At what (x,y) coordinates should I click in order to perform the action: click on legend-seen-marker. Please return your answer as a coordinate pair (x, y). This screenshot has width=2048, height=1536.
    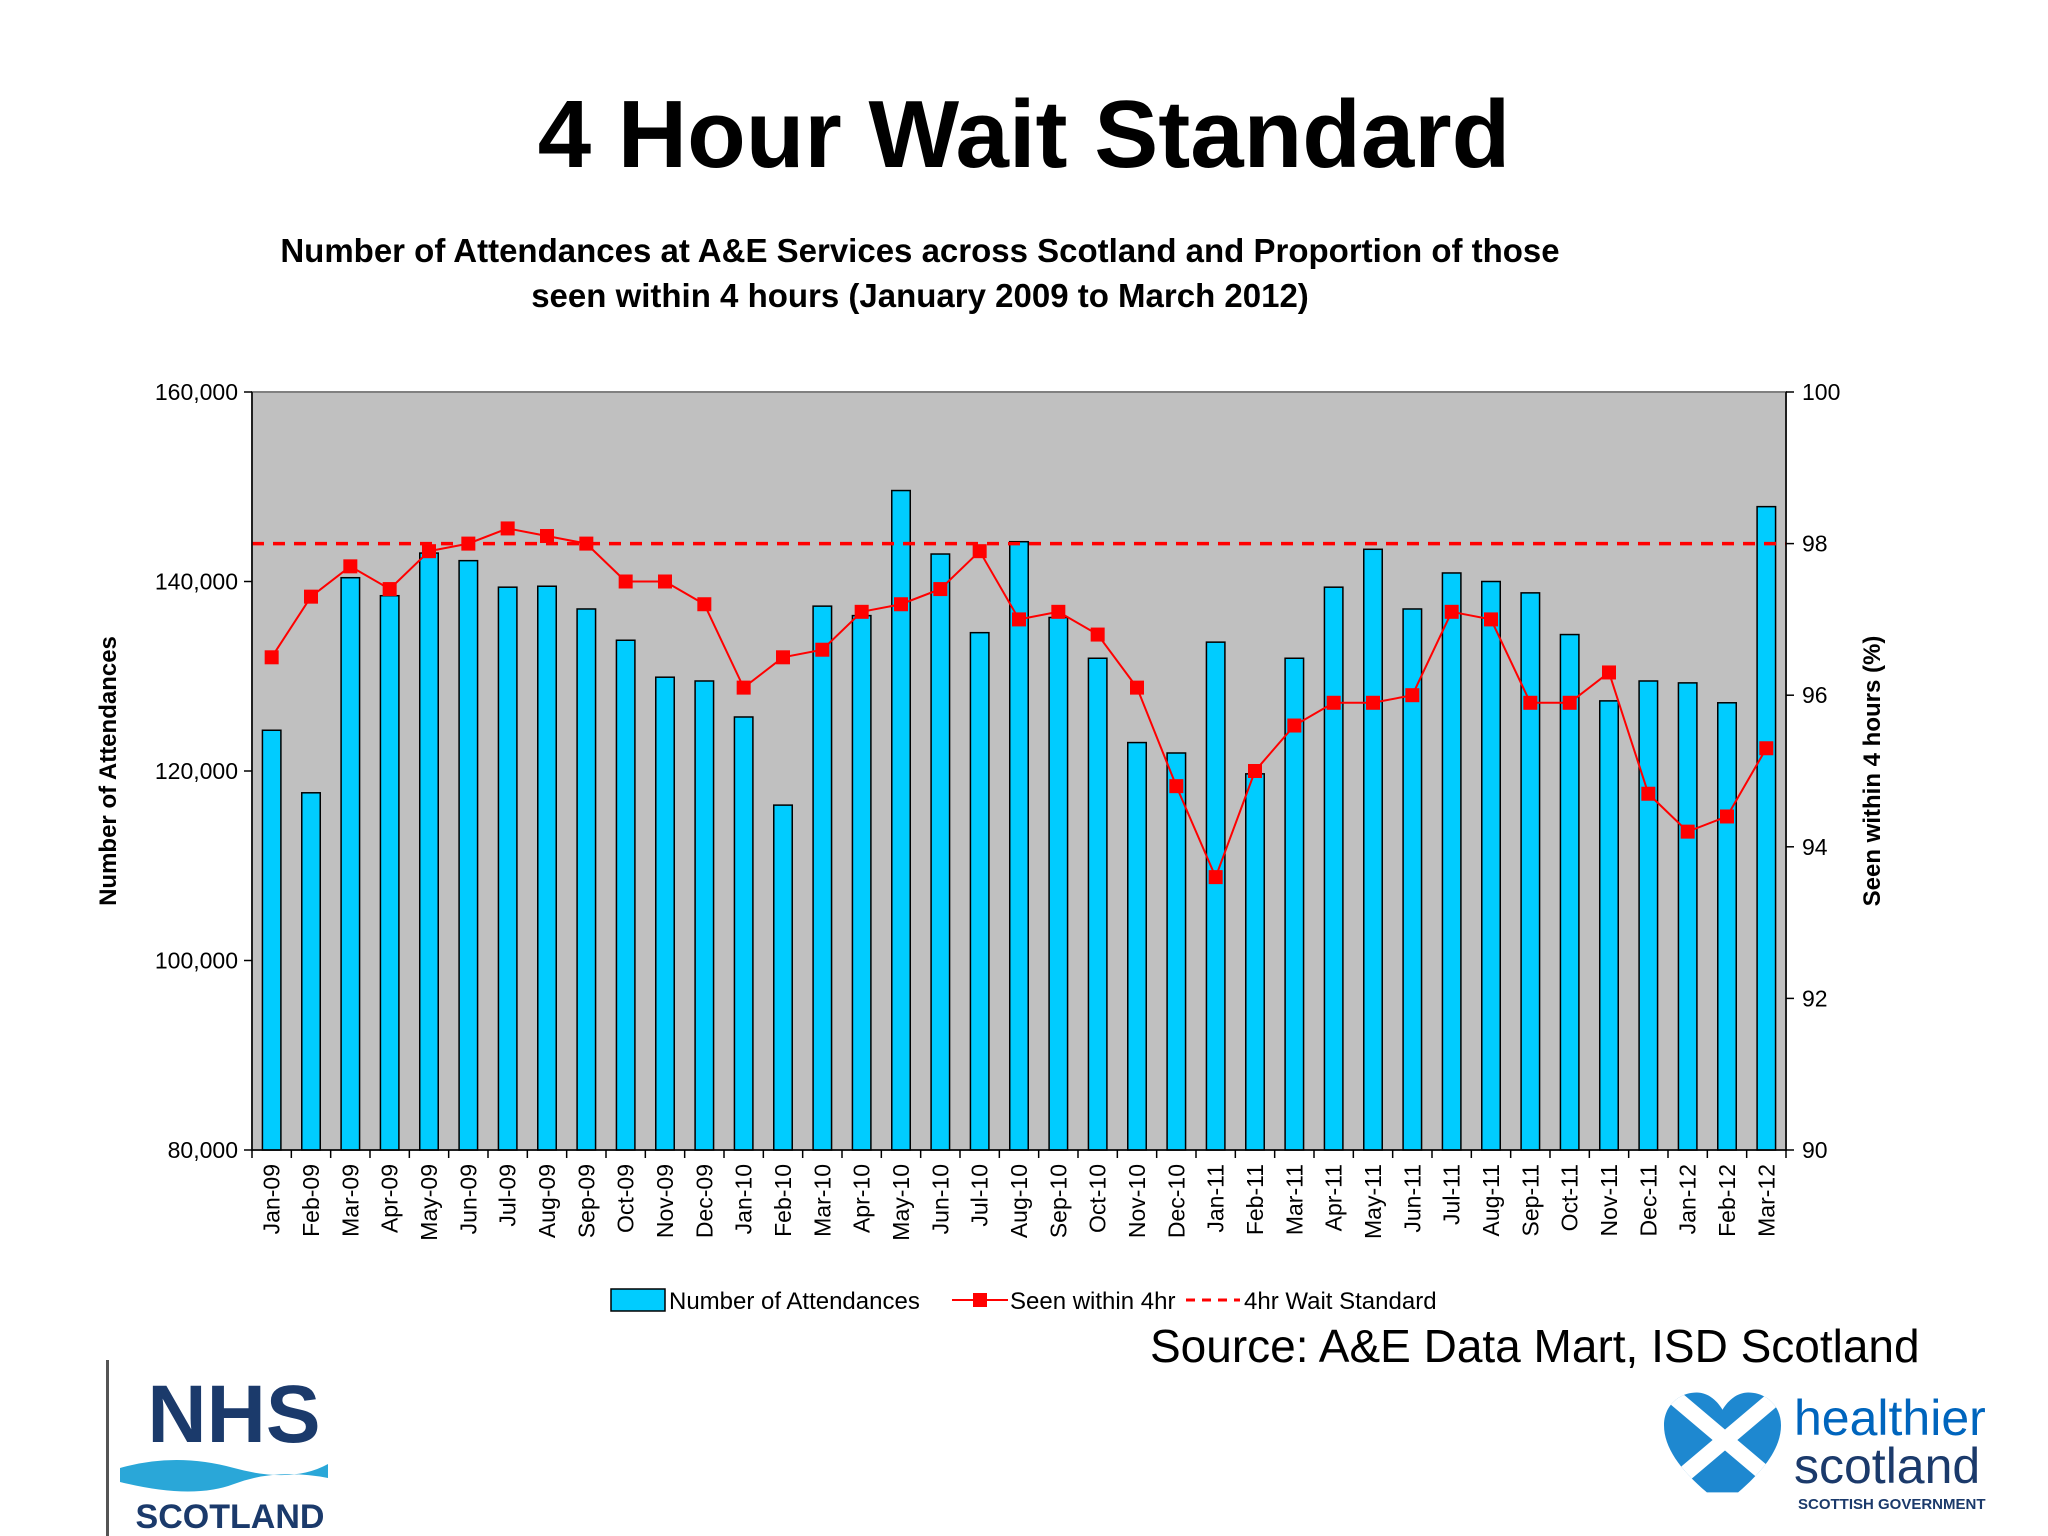
    Looking at the image, I should click on (980, 1300).